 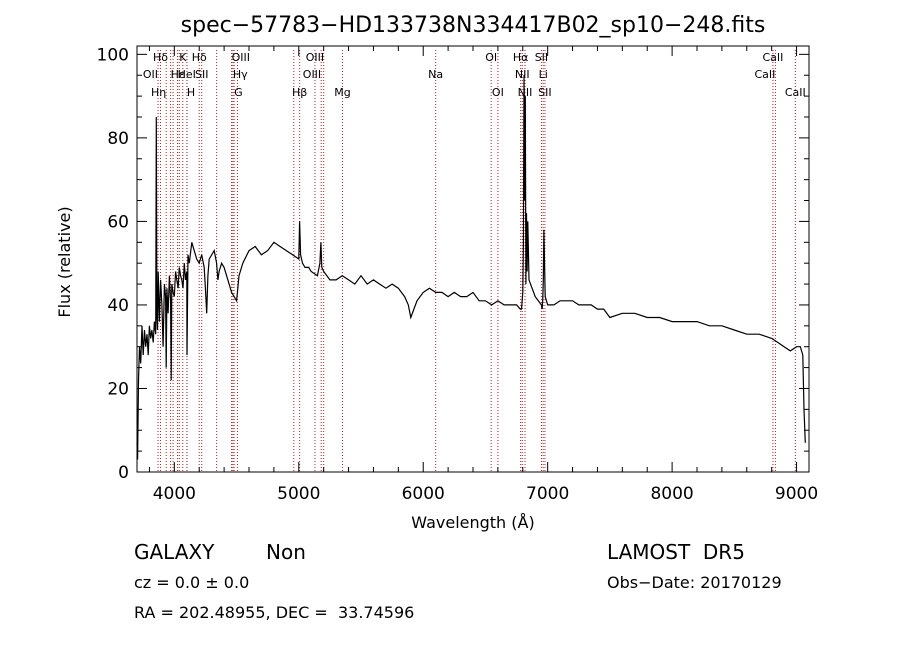 I want to click on line-marker-label: Na, so click(x=435, y=74).